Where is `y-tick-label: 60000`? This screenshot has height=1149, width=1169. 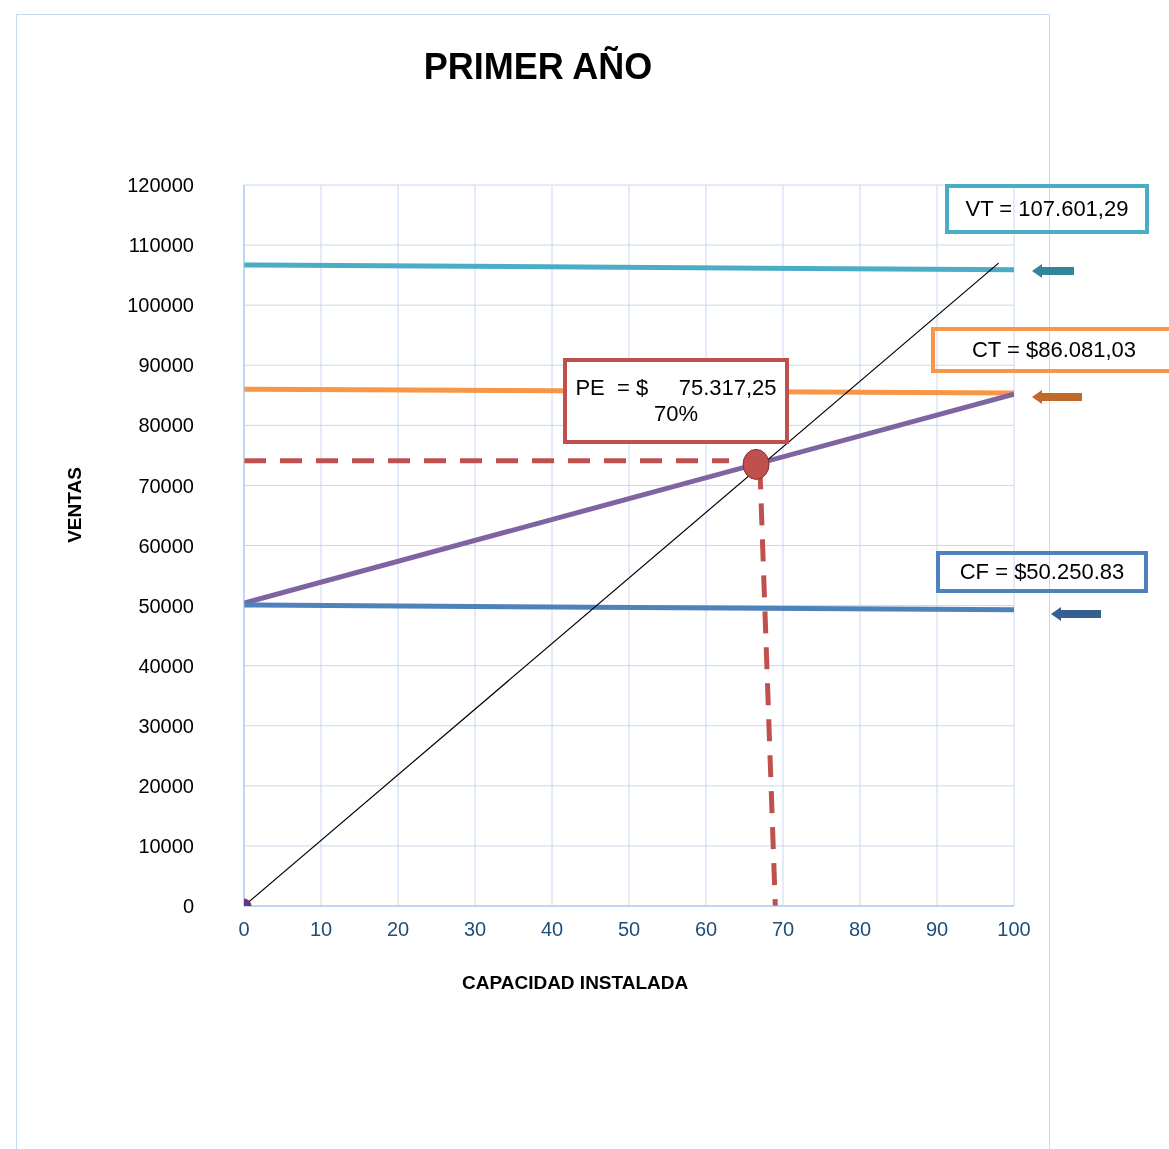
y-tick-label: 60000 is located at coordinates (166, 545).